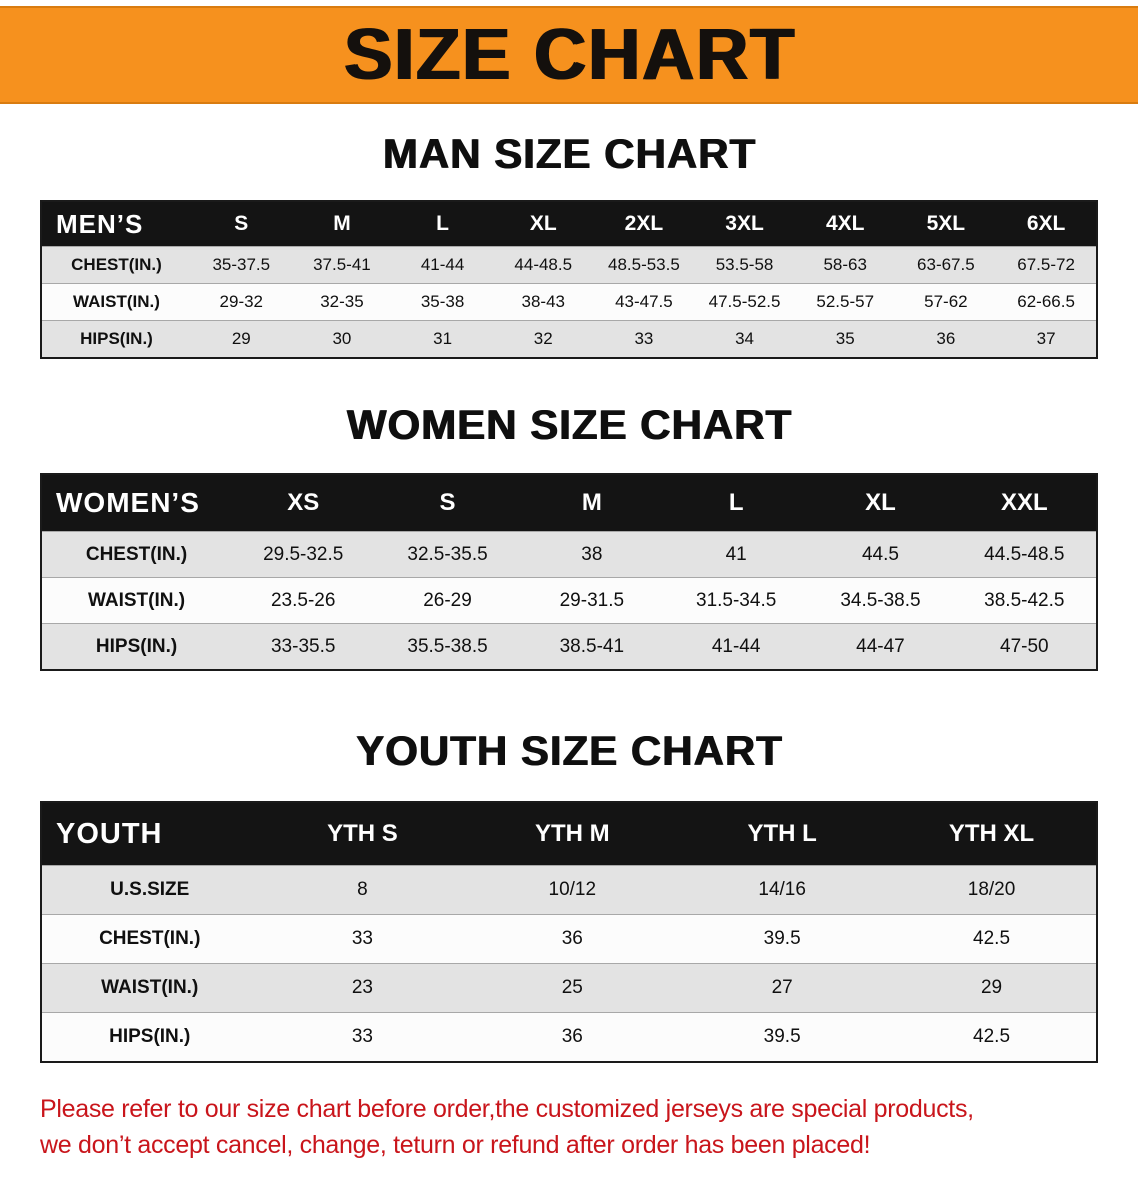 The width and height of the screenshot is (1138, 1178). What do you see at coordinates (303, 503) in the screenshot?
I see `size-column-header: XS` at bounding box center [303, 503].